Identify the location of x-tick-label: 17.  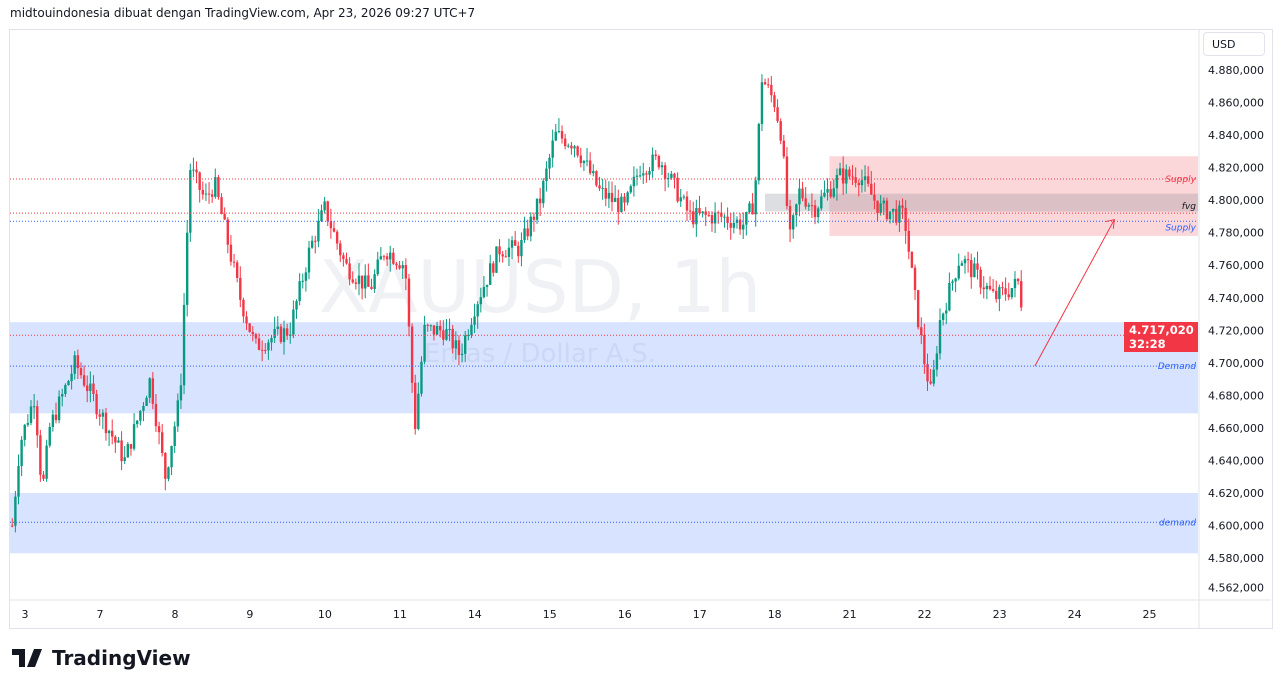
(700, 614).